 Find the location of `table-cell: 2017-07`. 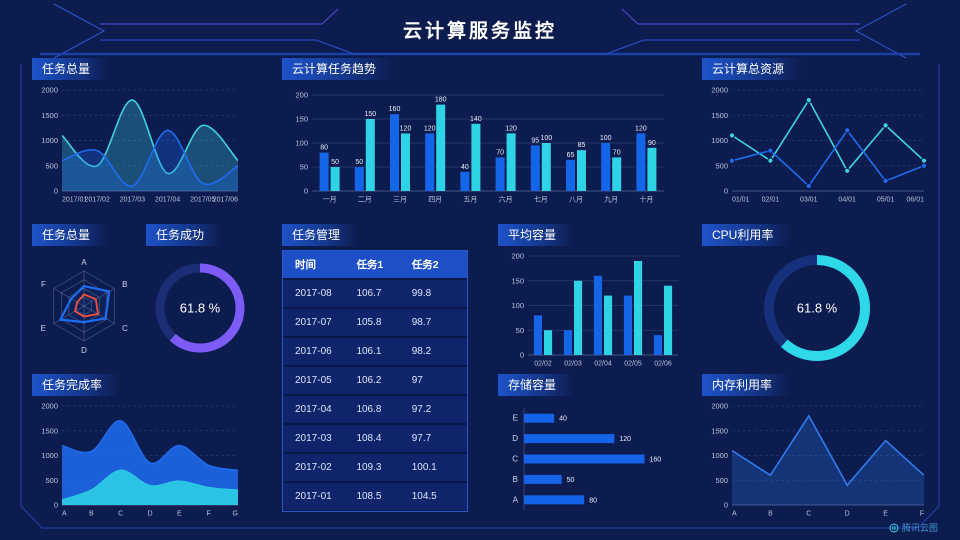

table-cell: 2017-07 is located at coordinates (320, 322).